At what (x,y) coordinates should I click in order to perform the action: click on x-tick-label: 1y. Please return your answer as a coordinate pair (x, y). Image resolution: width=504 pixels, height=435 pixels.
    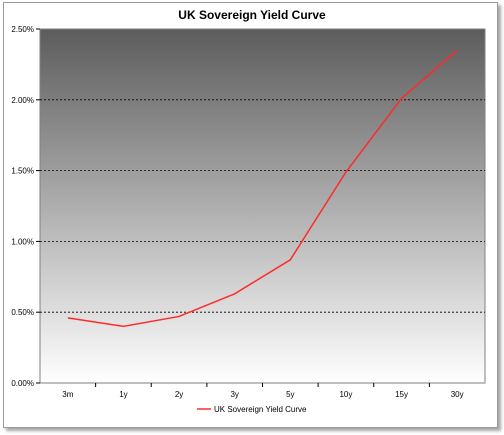
    Looking at the image, I should click on (123, 394).